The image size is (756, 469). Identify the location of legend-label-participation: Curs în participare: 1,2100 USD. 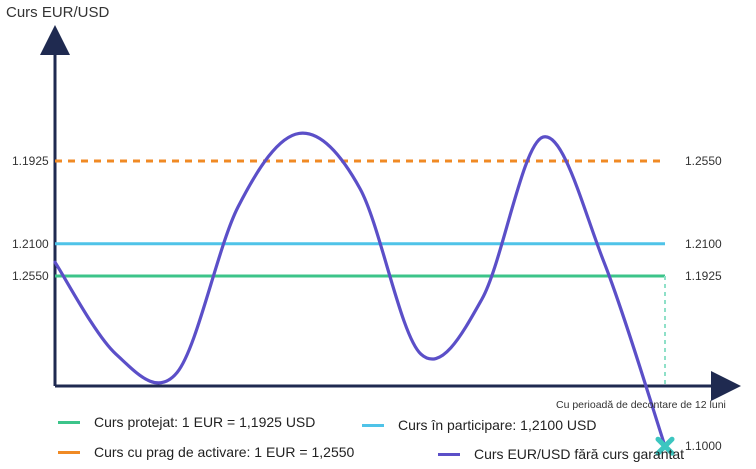
(497, 425).